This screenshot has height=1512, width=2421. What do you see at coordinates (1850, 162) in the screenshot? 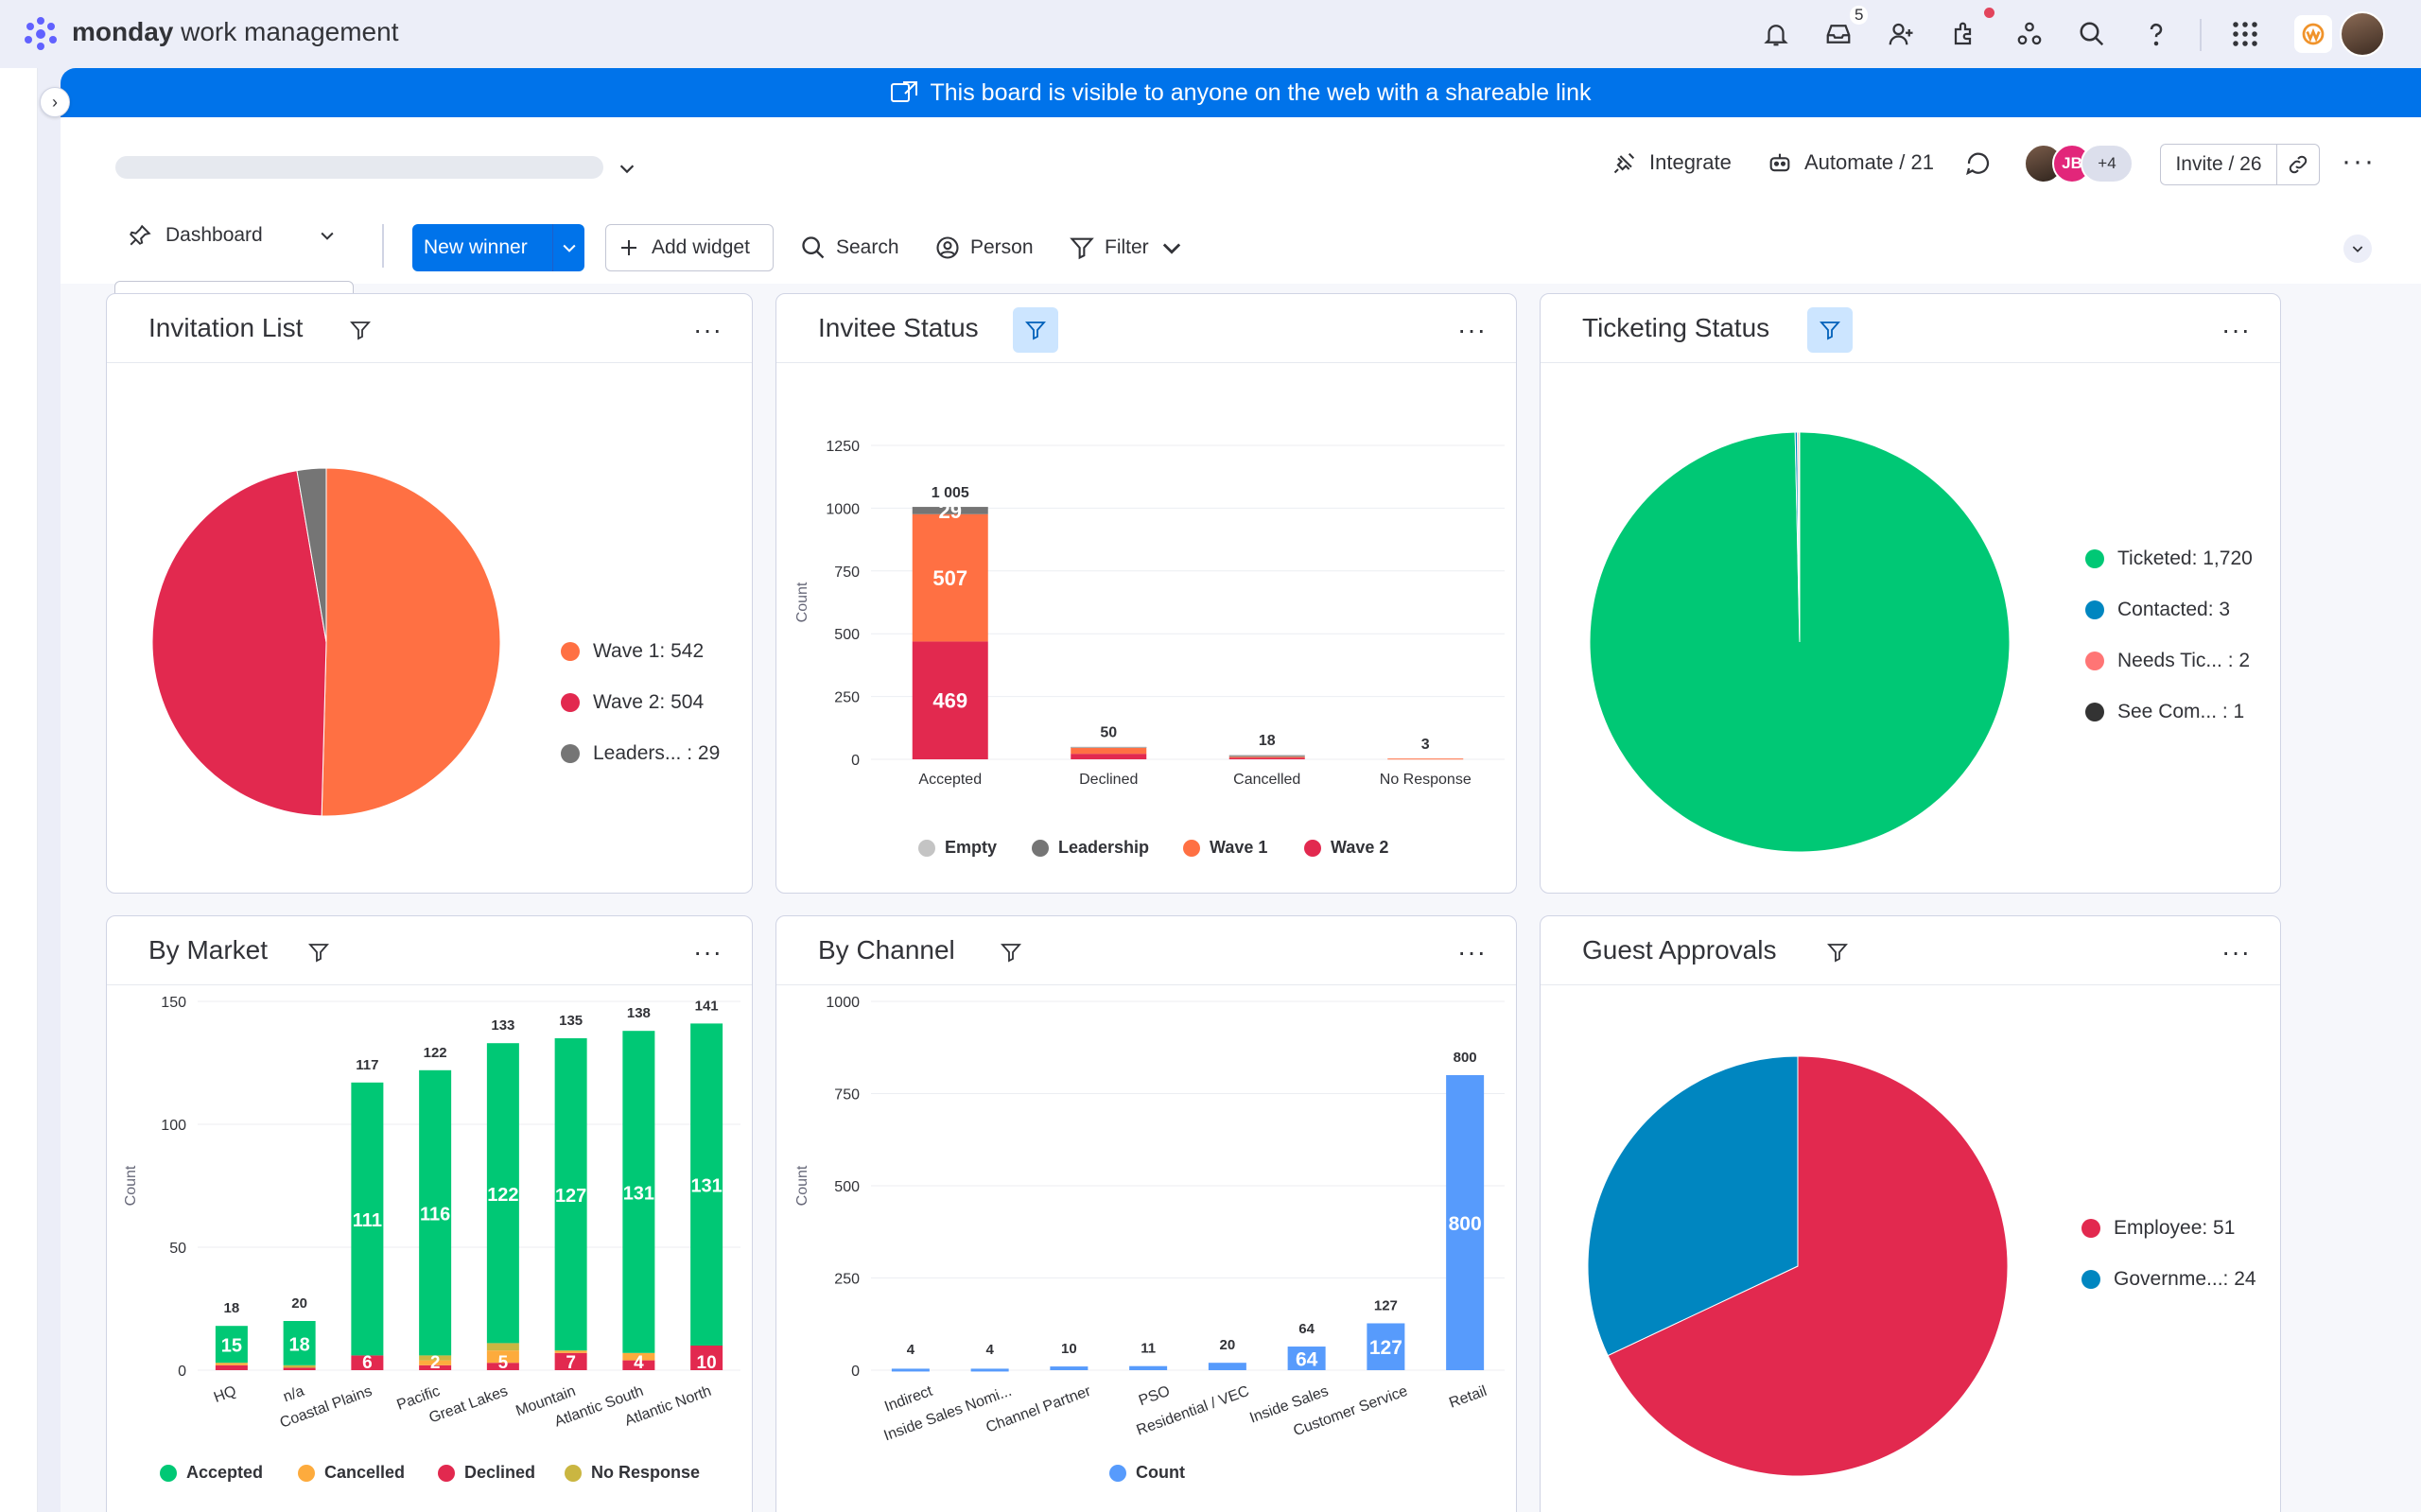
I see `automate-button: Automate / 21` at bounding box center [1850, 162].